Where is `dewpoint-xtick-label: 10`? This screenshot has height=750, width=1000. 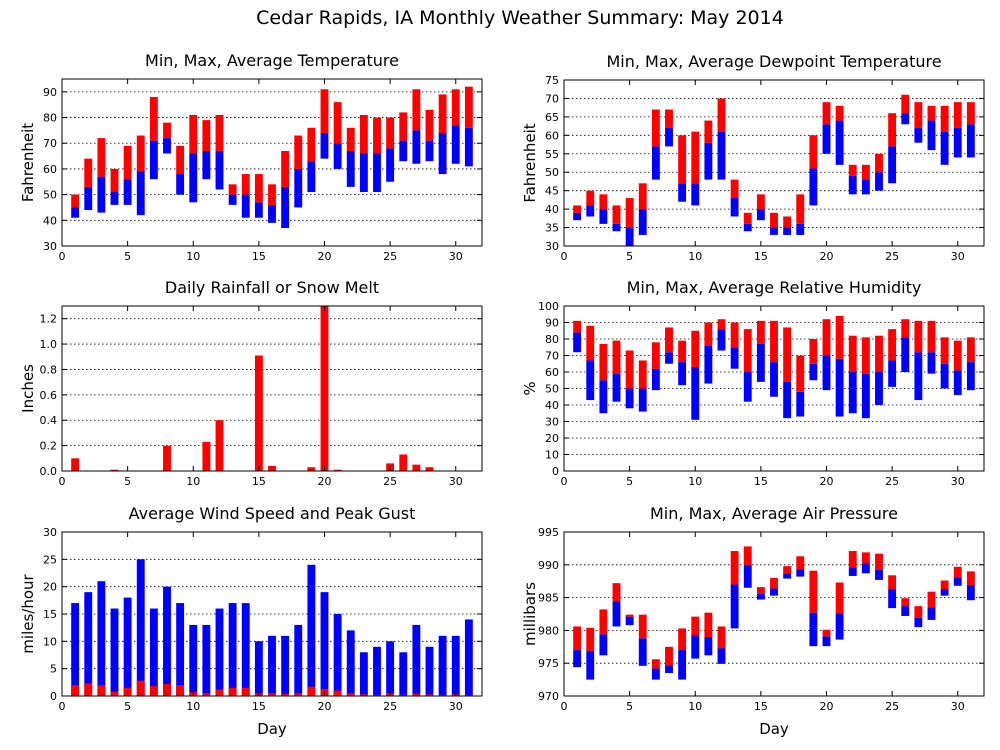
dewpoint-xtick-label: 10 is located at coordinates (695, 256).